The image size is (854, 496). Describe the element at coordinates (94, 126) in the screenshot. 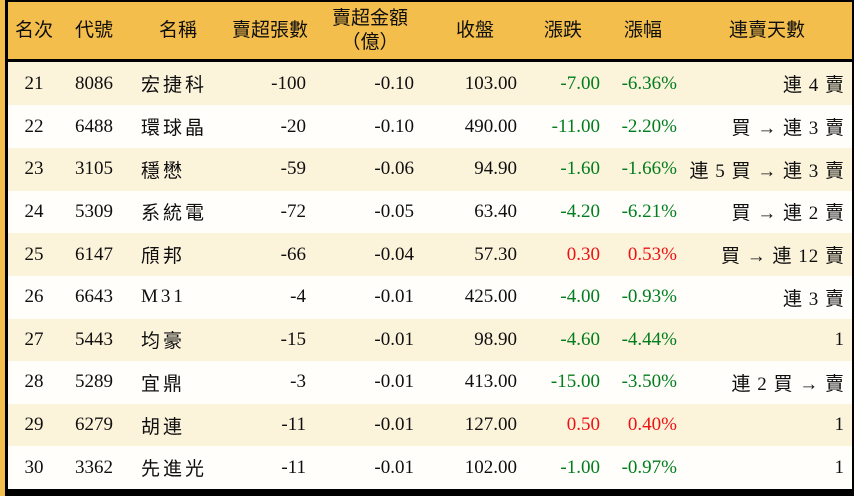

I see `cell-code: 6488` at that location.